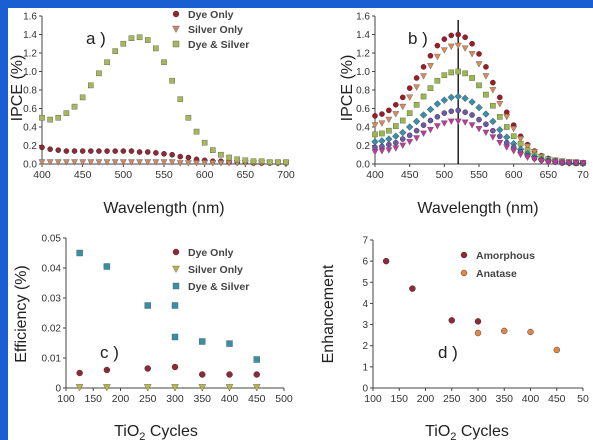  I want to click on y-tick-label: 1, so click(365, 367).